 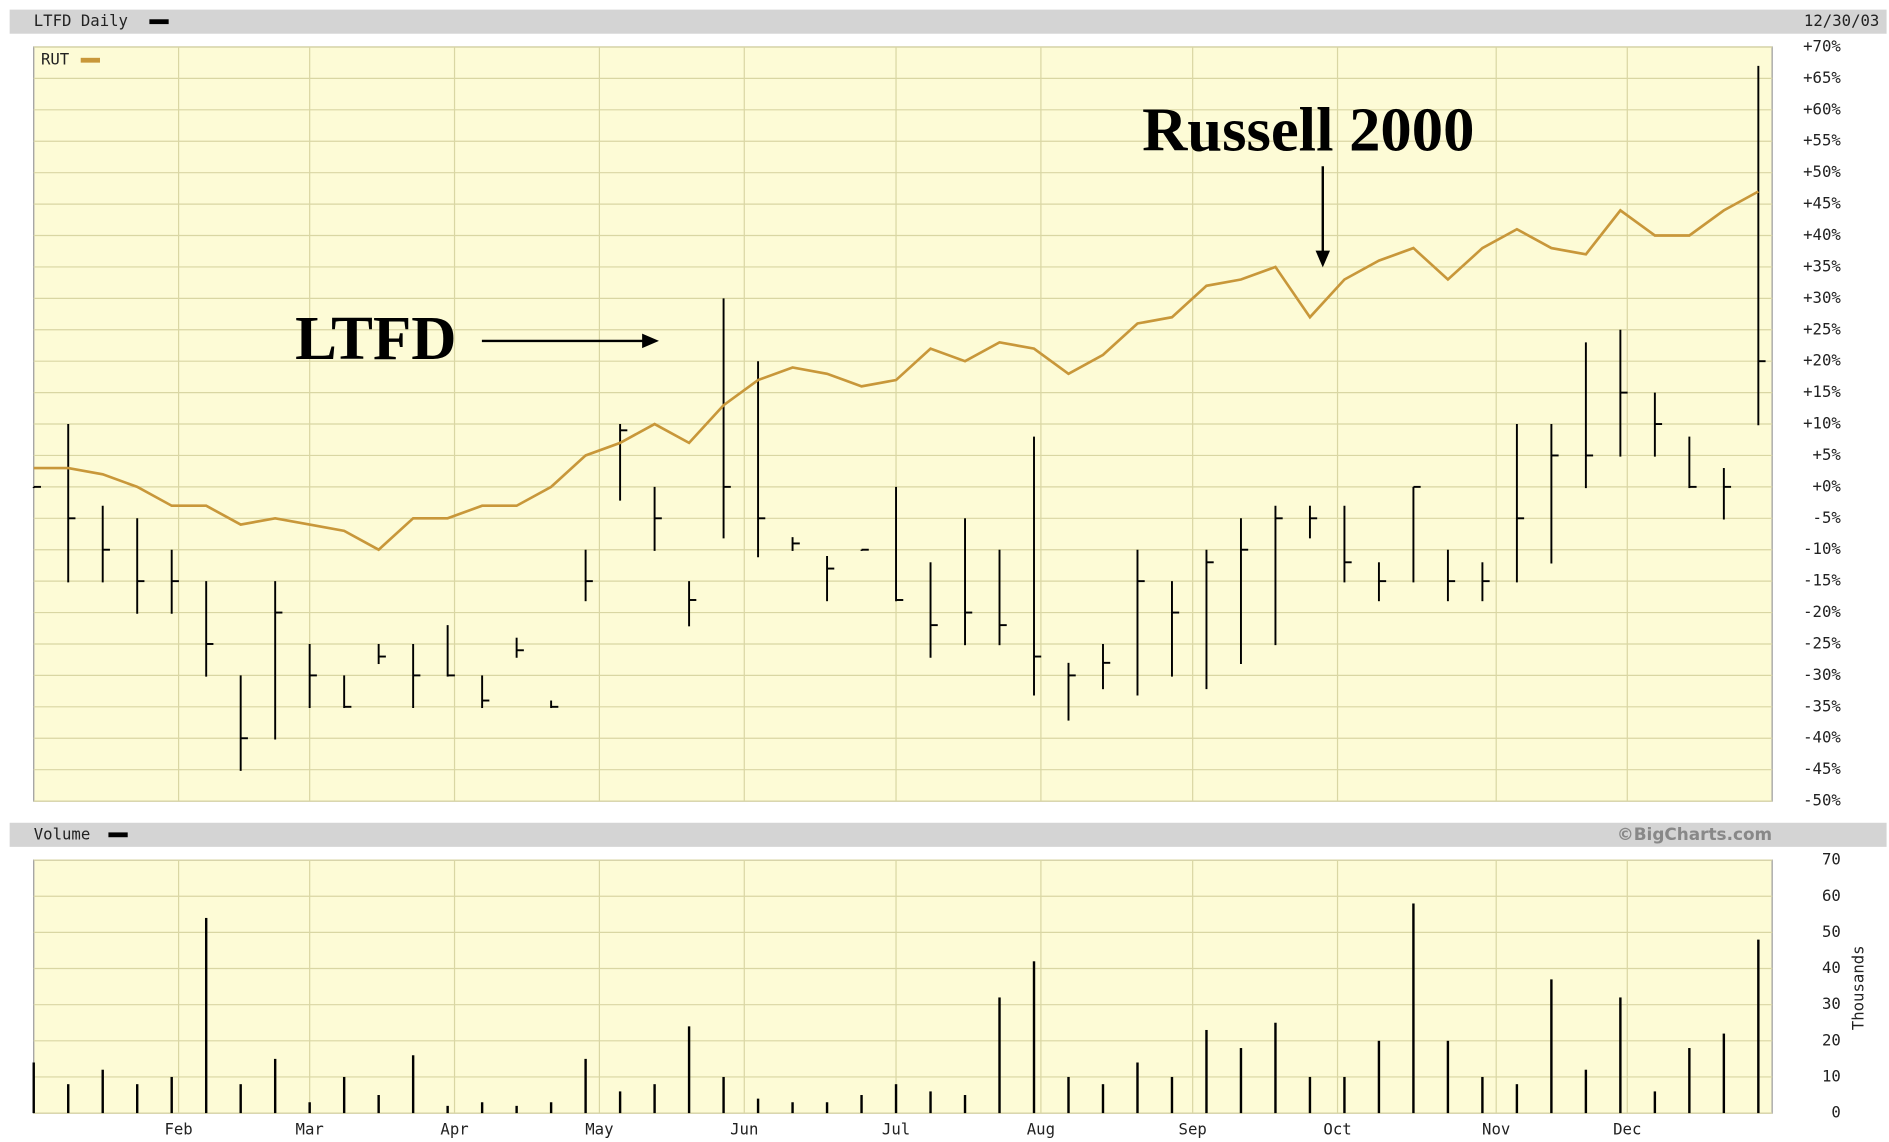 I want to click on y-tick-label: +25%, so click(x=1822, y=328).